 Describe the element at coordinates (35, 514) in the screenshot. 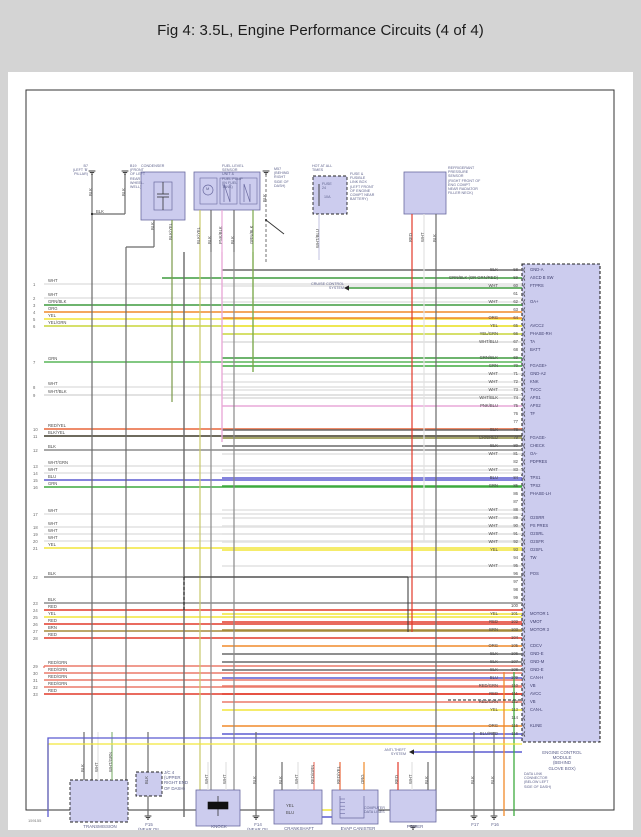

I see `row-number-17: 17` at that location.